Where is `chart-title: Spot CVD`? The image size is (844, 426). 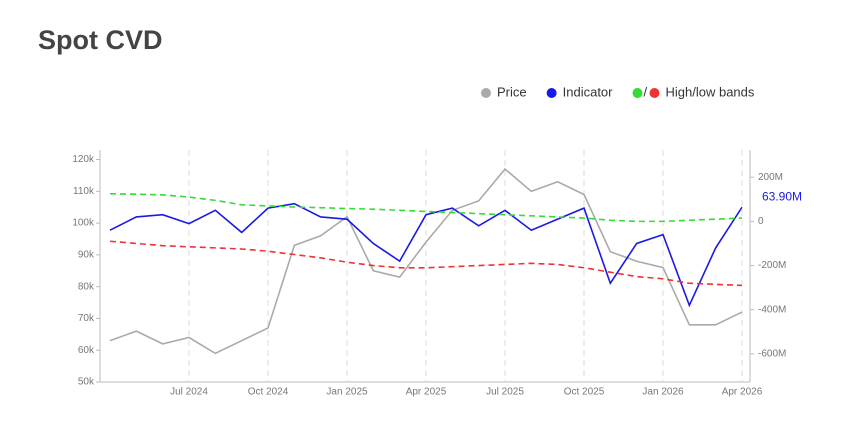
chart-title: Spot CVD is located at coordinates (100, 40).